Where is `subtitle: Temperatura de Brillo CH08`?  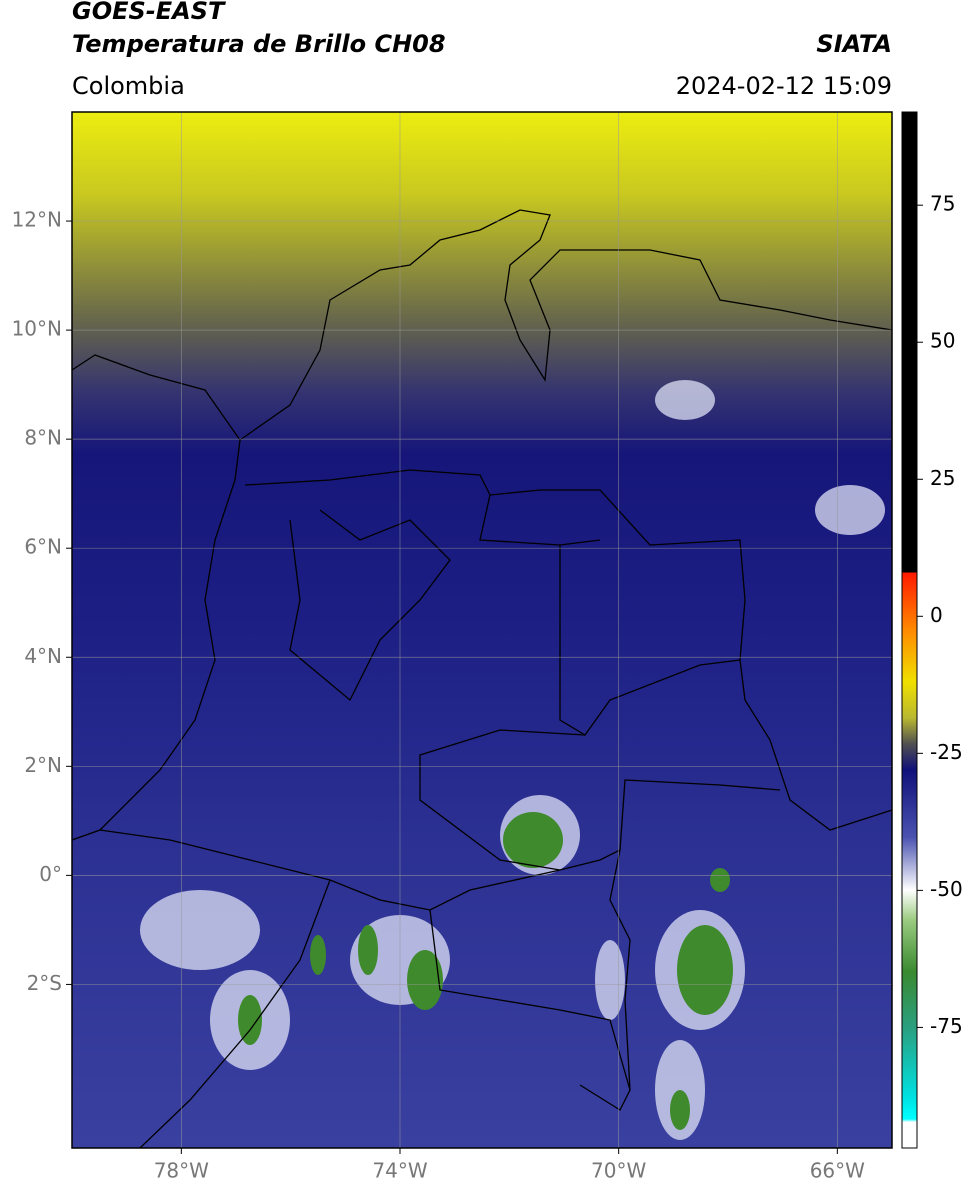
subtitle: Temperatura de Brillo CH08 is located at coordinates (259, 44).